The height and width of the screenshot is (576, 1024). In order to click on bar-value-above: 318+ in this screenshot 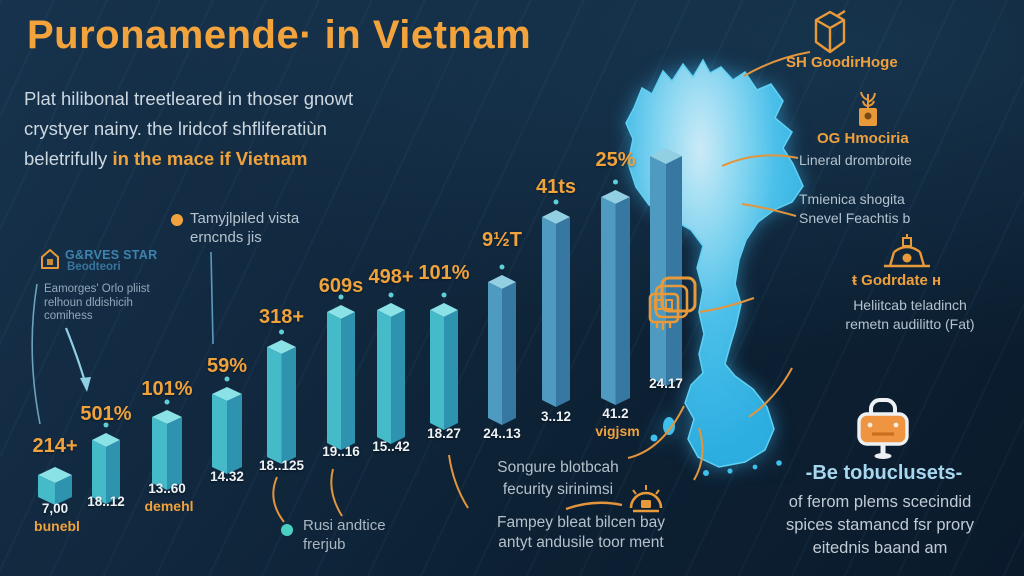, I will do `click(281, 317)`.